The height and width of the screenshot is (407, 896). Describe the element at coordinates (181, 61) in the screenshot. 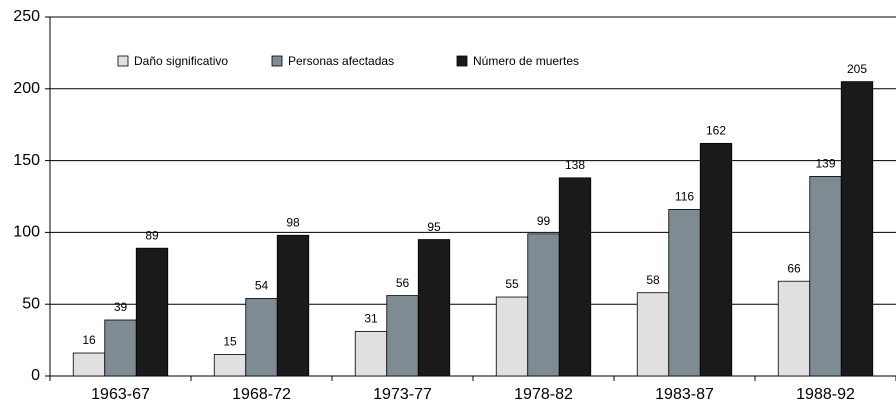

I see `legend-label: Daño significativo` at that location.